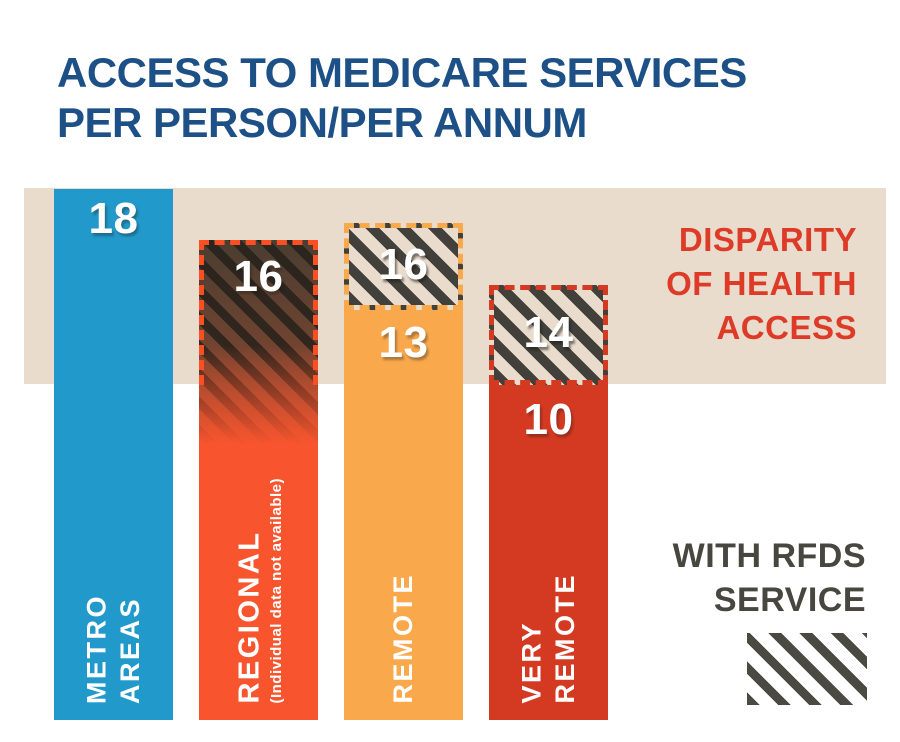 This screenshot has height=742, width=900. I want to click on disparity-label: DISPARITY OF HEALTH ACCESS, so click(761, 284).